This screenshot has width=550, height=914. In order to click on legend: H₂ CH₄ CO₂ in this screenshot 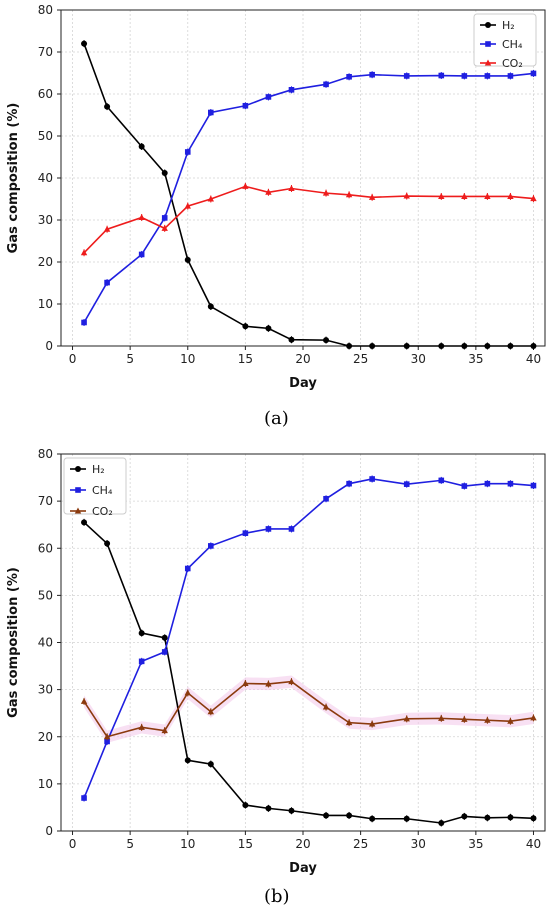, I will do `click(95, 487)`.